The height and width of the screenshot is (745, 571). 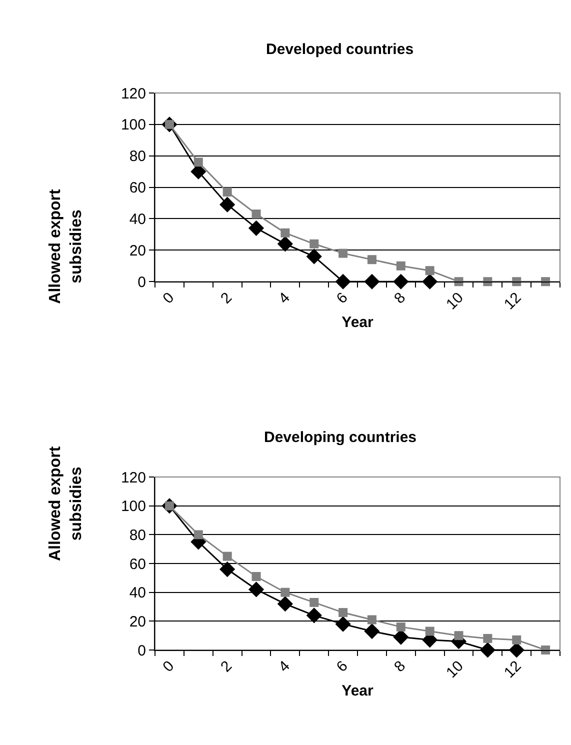 What do you see at coordinates (340, 437) in the screenshot?
I see `chart-title: Developing countries` at bounding box center [340, 437].